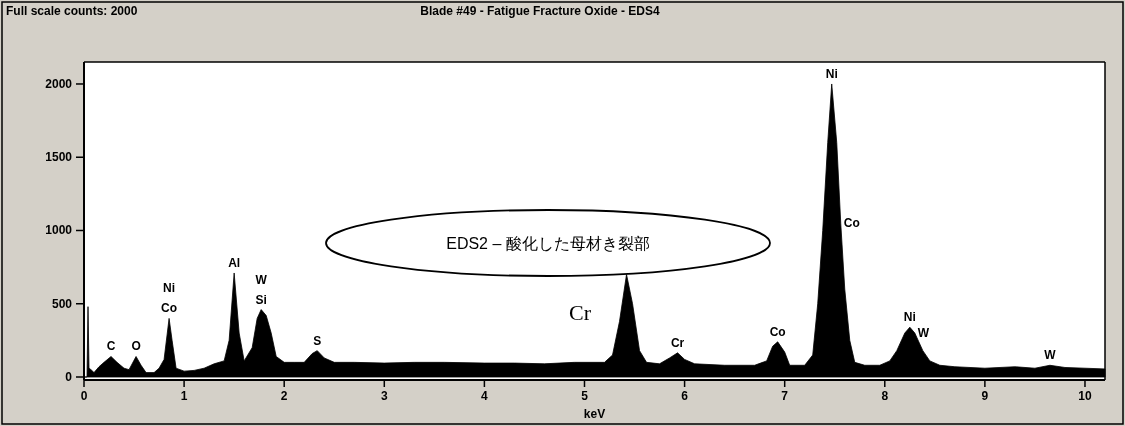 The image size is (1125, 426). I want to click on x-tick-label: 9, so click(985, 396).